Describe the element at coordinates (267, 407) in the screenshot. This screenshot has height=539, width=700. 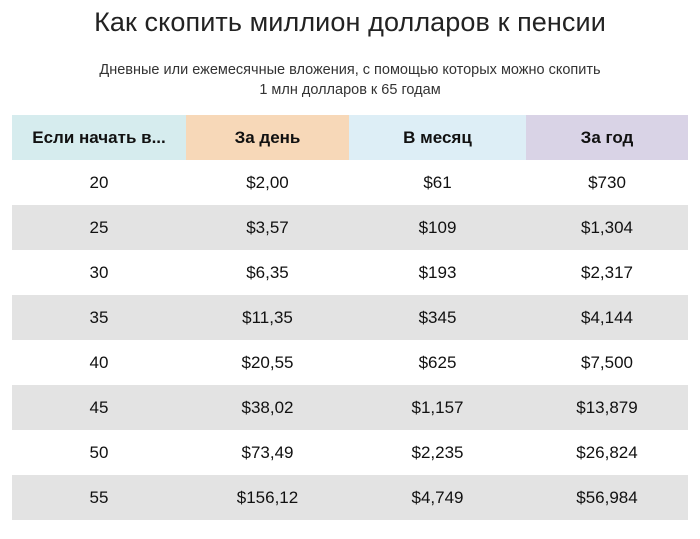
I see `per-day-cell: $38,02` at that location.